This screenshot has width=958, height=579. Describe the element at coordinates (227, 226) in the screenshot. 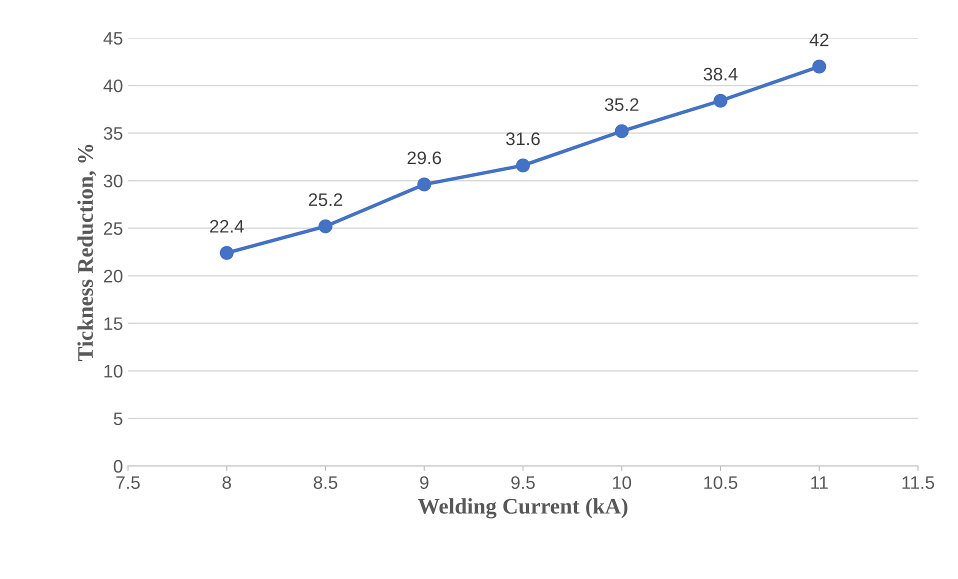

I see `data-label: 22.4` at that location.